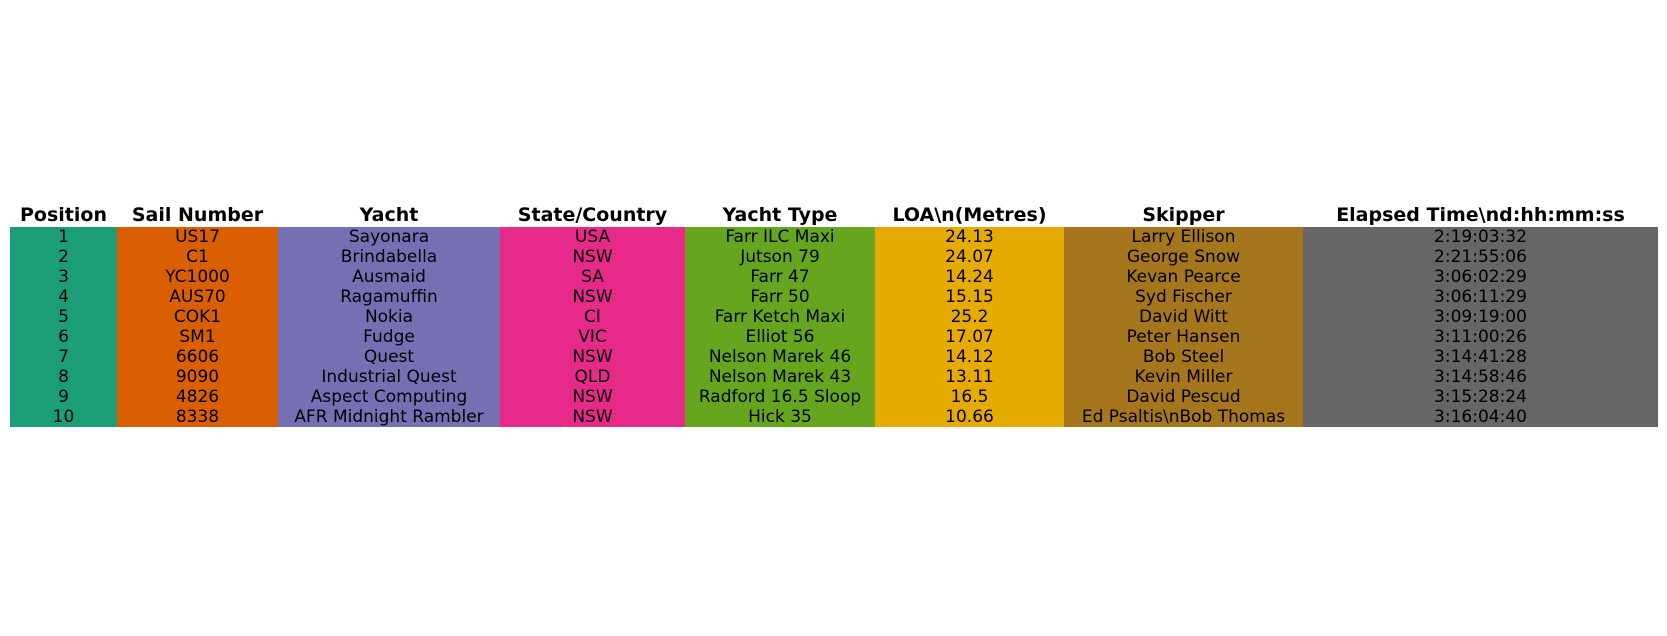 The height and width of the screenshot is (636, 1667). Describe the element at coordinates (592, 377) in the screenshot. I see `cell-state-country: QLD` at that location.